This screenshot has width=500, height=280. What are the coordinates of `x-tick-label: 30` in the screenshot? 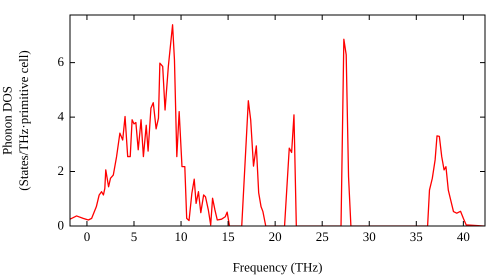 It's located at (369, 236).